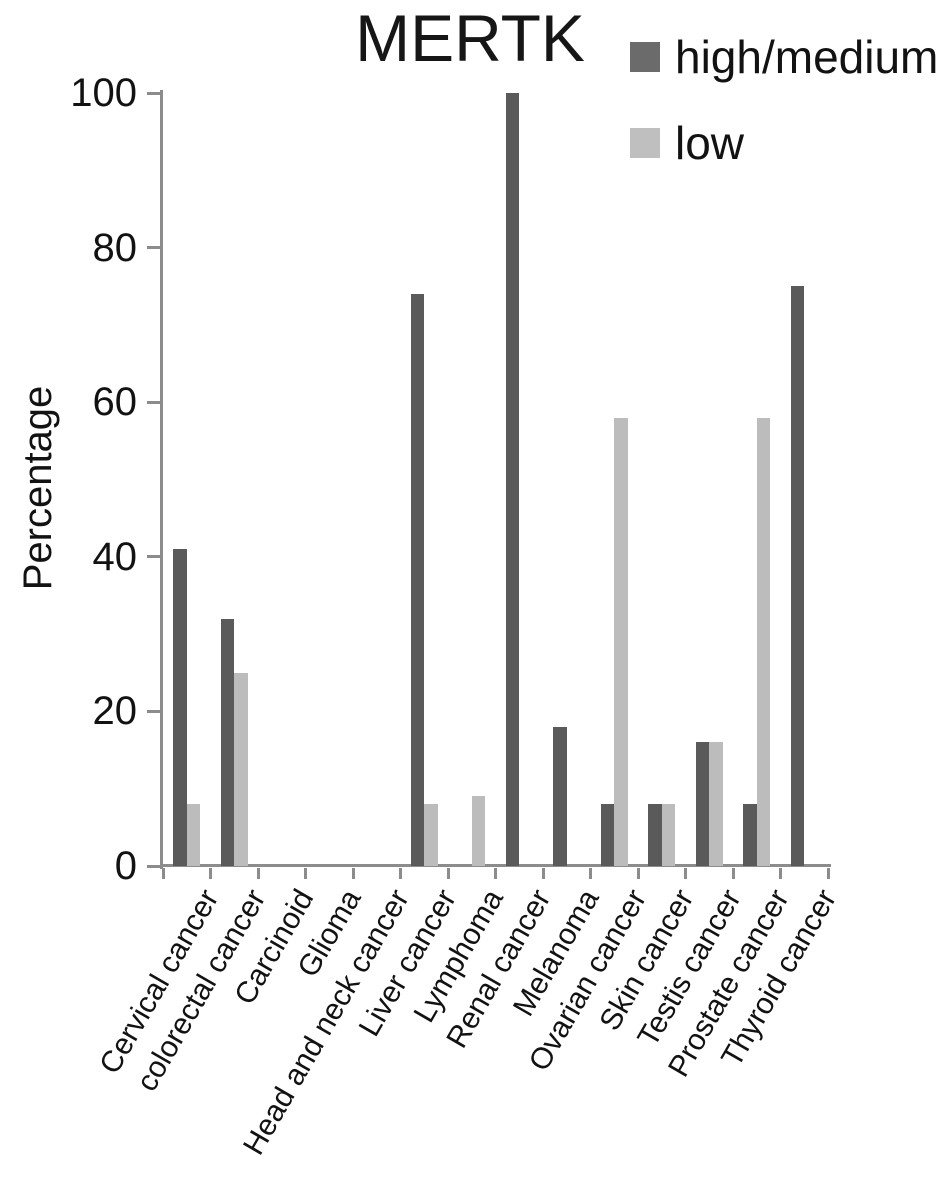 The image size is (945, 1194). What do you see at coordinates (115, 402) in the screenshot?
I see `y-tick-label: 60` at bounding box center [115, 402].